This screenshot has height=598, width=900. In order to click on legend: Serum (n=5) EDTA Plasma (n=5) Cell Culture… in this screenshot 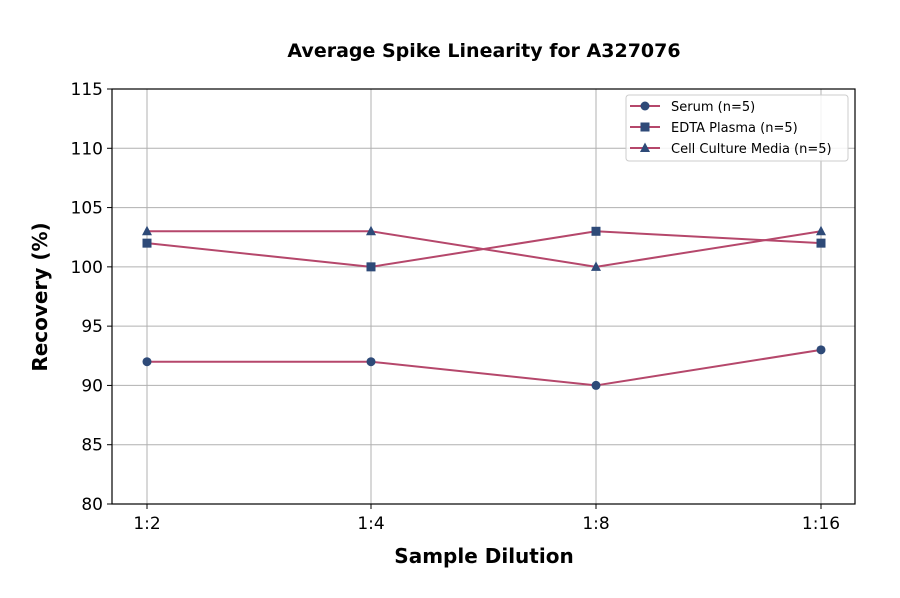, I will do `click(737, 128)`.